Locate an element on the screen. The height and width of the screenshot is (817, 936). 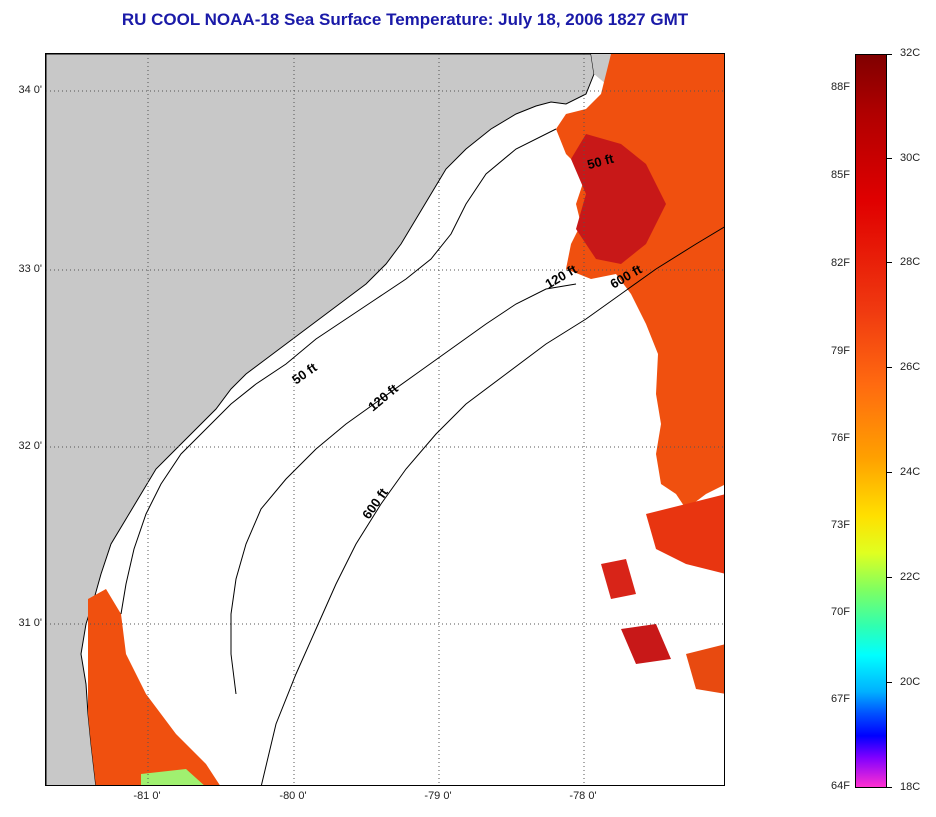
sst-patch-e1 is located at coordinates (685, 534).